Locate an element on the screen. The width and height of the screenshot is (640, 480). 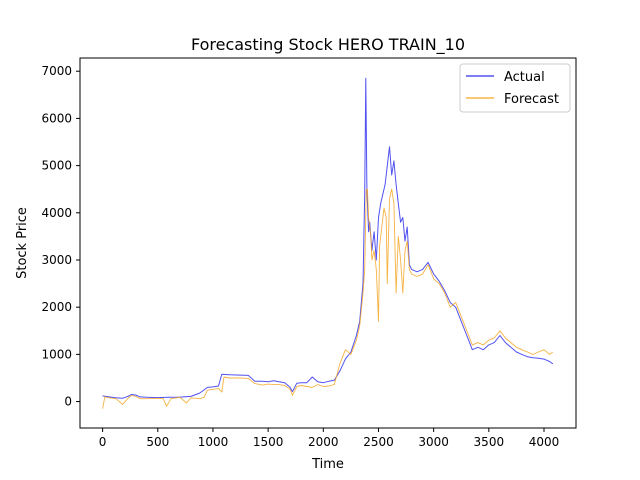
y-tick-label: 0 is located at coordinates (68, 402).